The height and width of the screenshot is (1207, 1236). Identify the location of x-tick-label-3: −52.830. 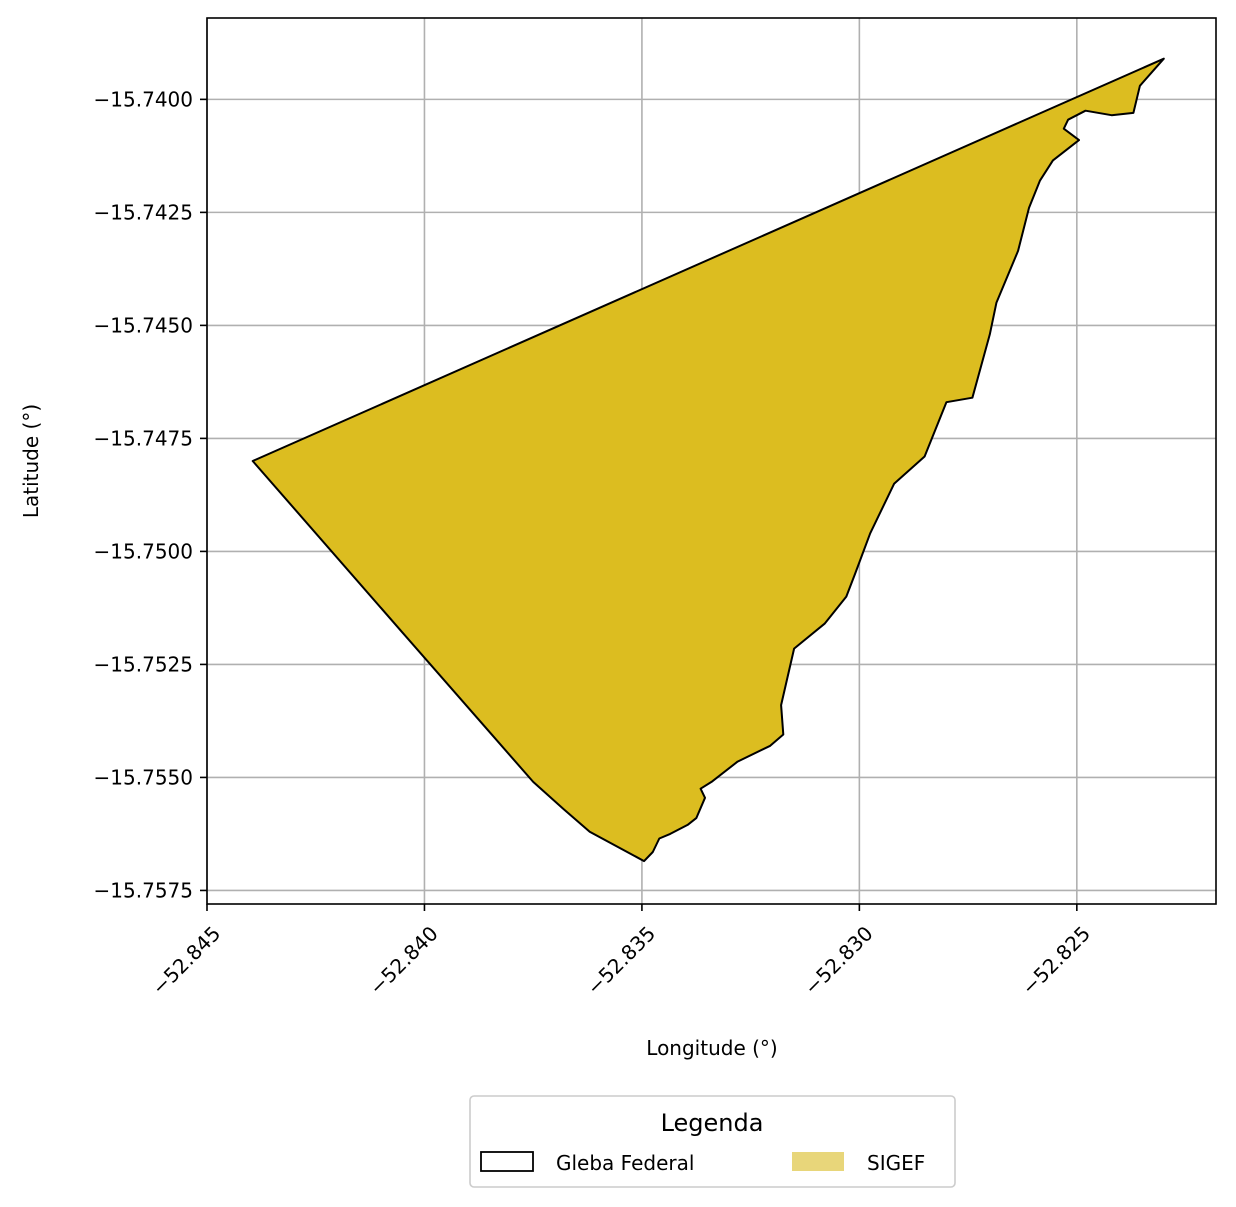
(838, 960).